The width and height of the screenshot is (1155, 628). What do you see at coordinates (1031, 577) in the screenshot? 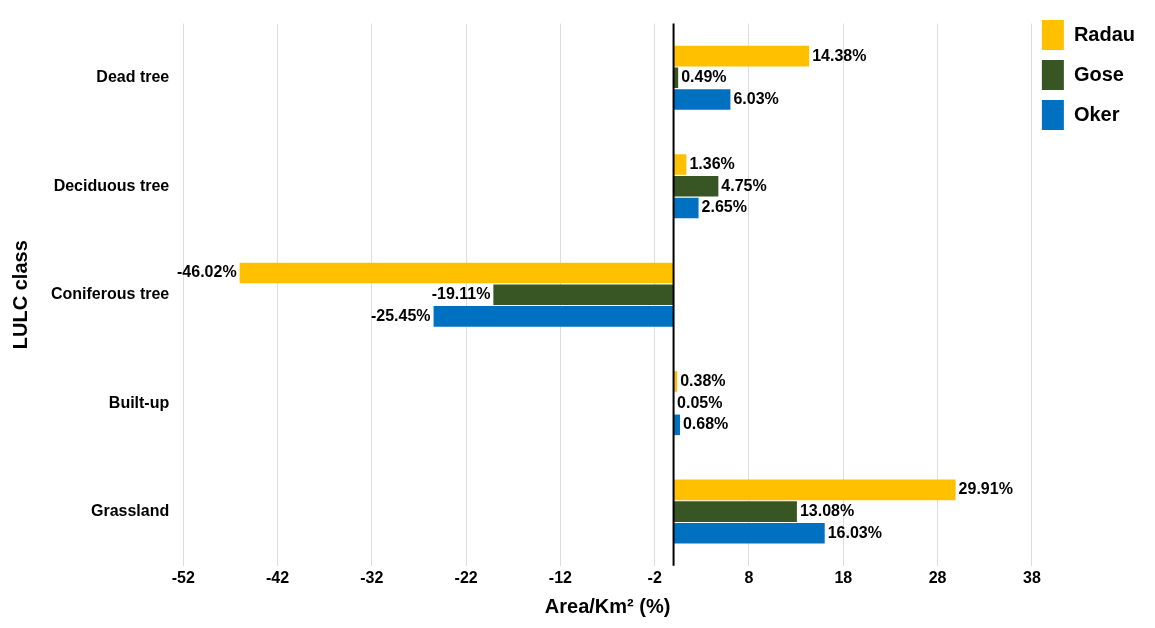
I see `x-tick-label: 38` at bounding box center [1031, 577].